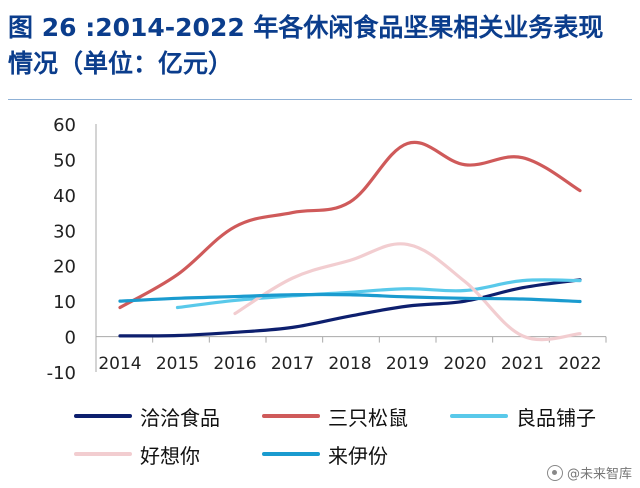 This screenshot has height=488, width=640. Describe the element at coordinates (64, 196) in the screenshot. I see `y-tick-label: 40` at that location.